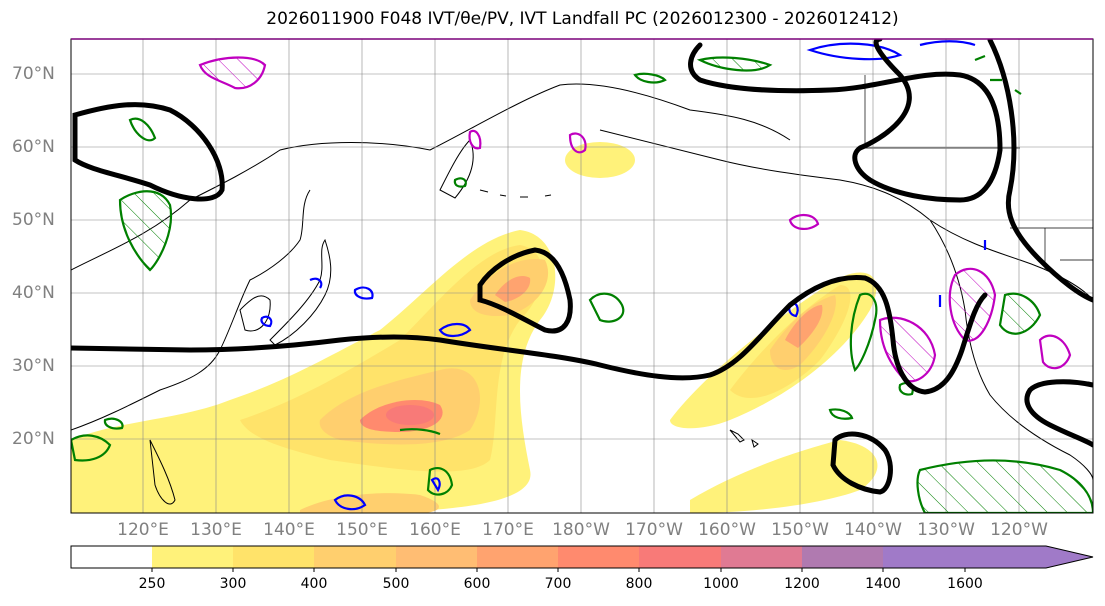 This screenshot has width=1105, height=606. I want to click on cb-tick-1000: 1000, so click(721, 584).